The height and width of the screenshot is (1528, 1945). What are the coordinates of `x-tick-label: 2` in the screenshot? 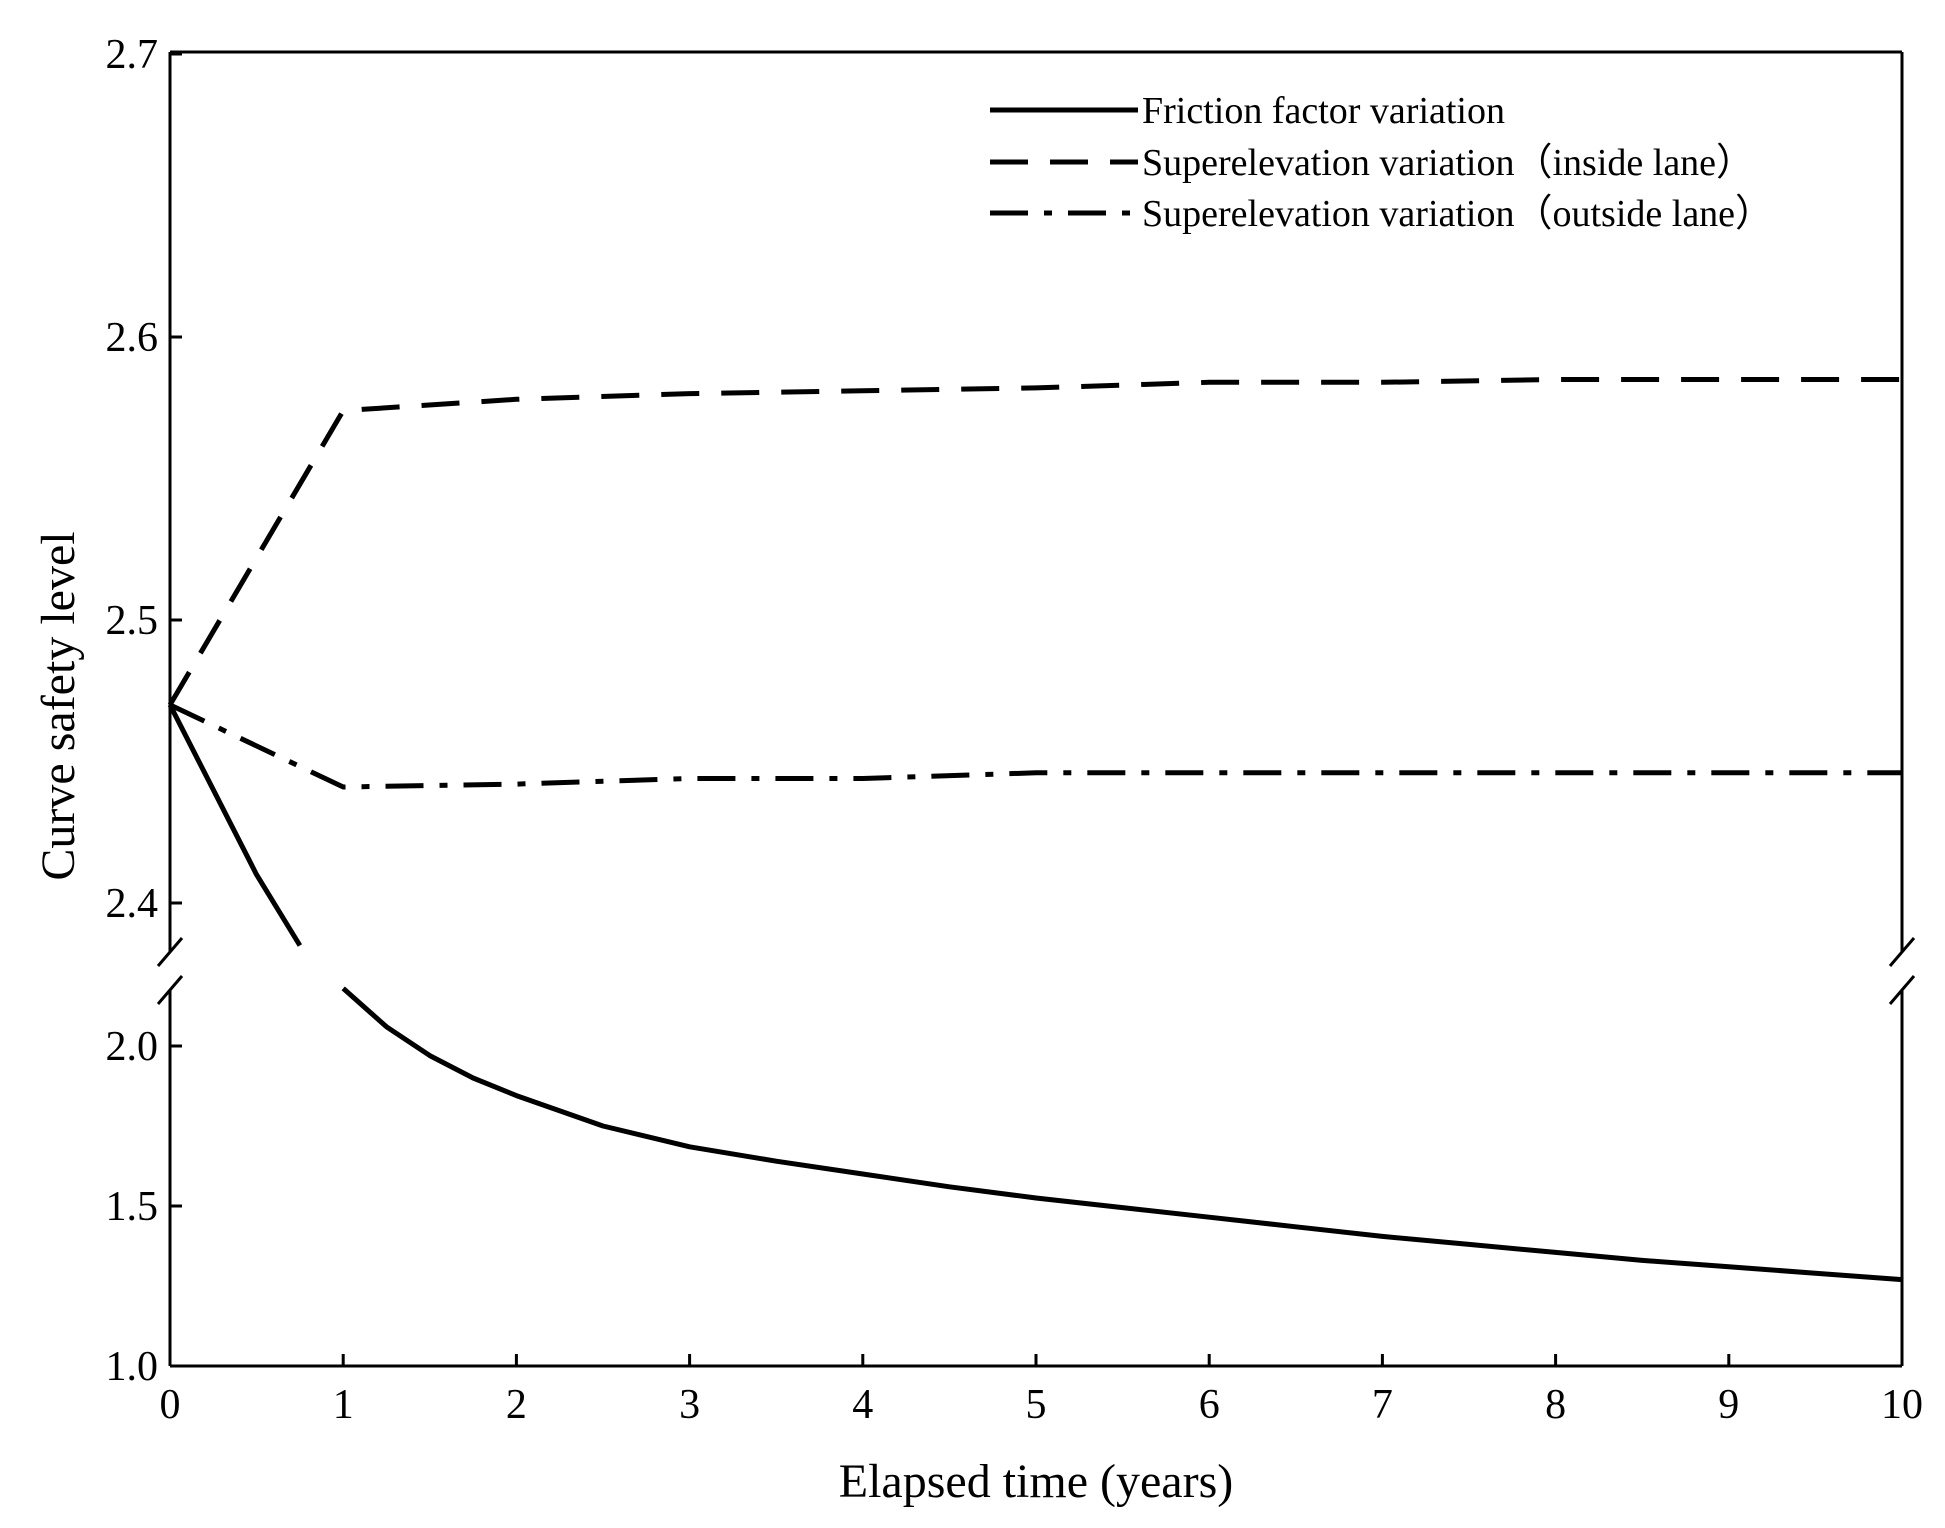 It's located at (516, 1405).